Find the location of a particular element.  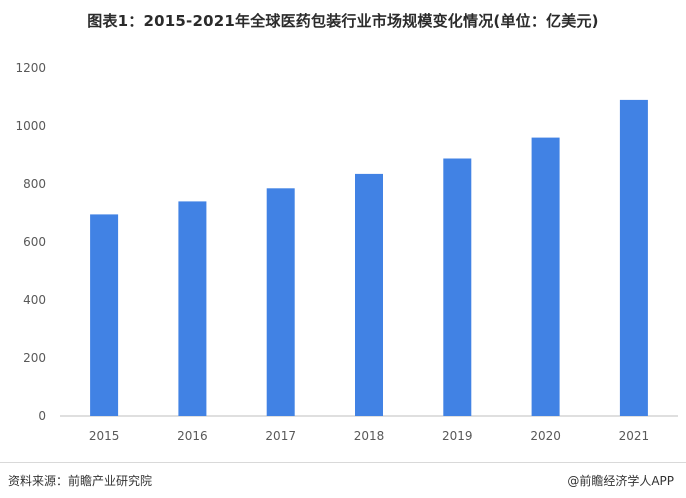

y-tick-label: 0 is located at coordinates (42, 416).